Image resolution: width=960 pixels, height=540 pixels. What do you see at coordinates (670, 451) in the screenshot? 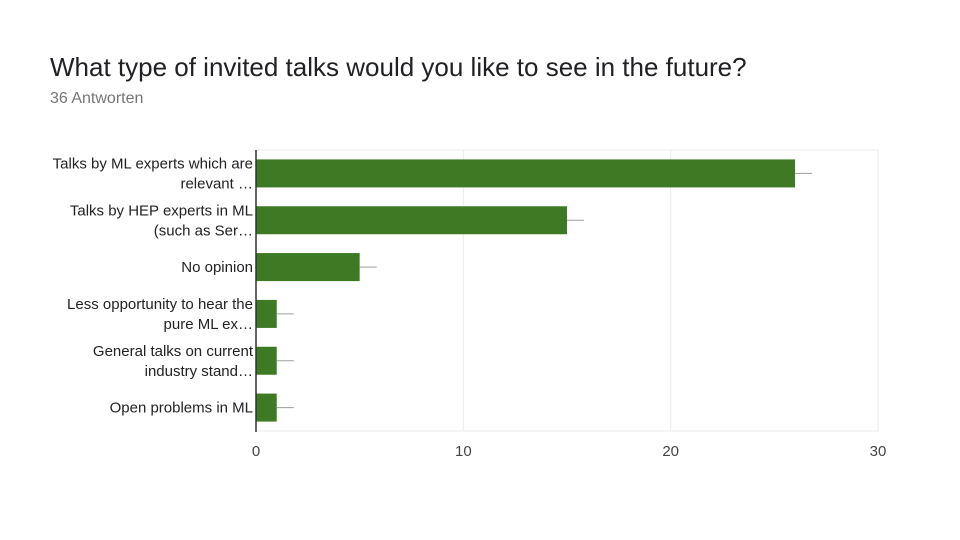
I see `x-tick-label: 20` at bounding box center [670, 451].